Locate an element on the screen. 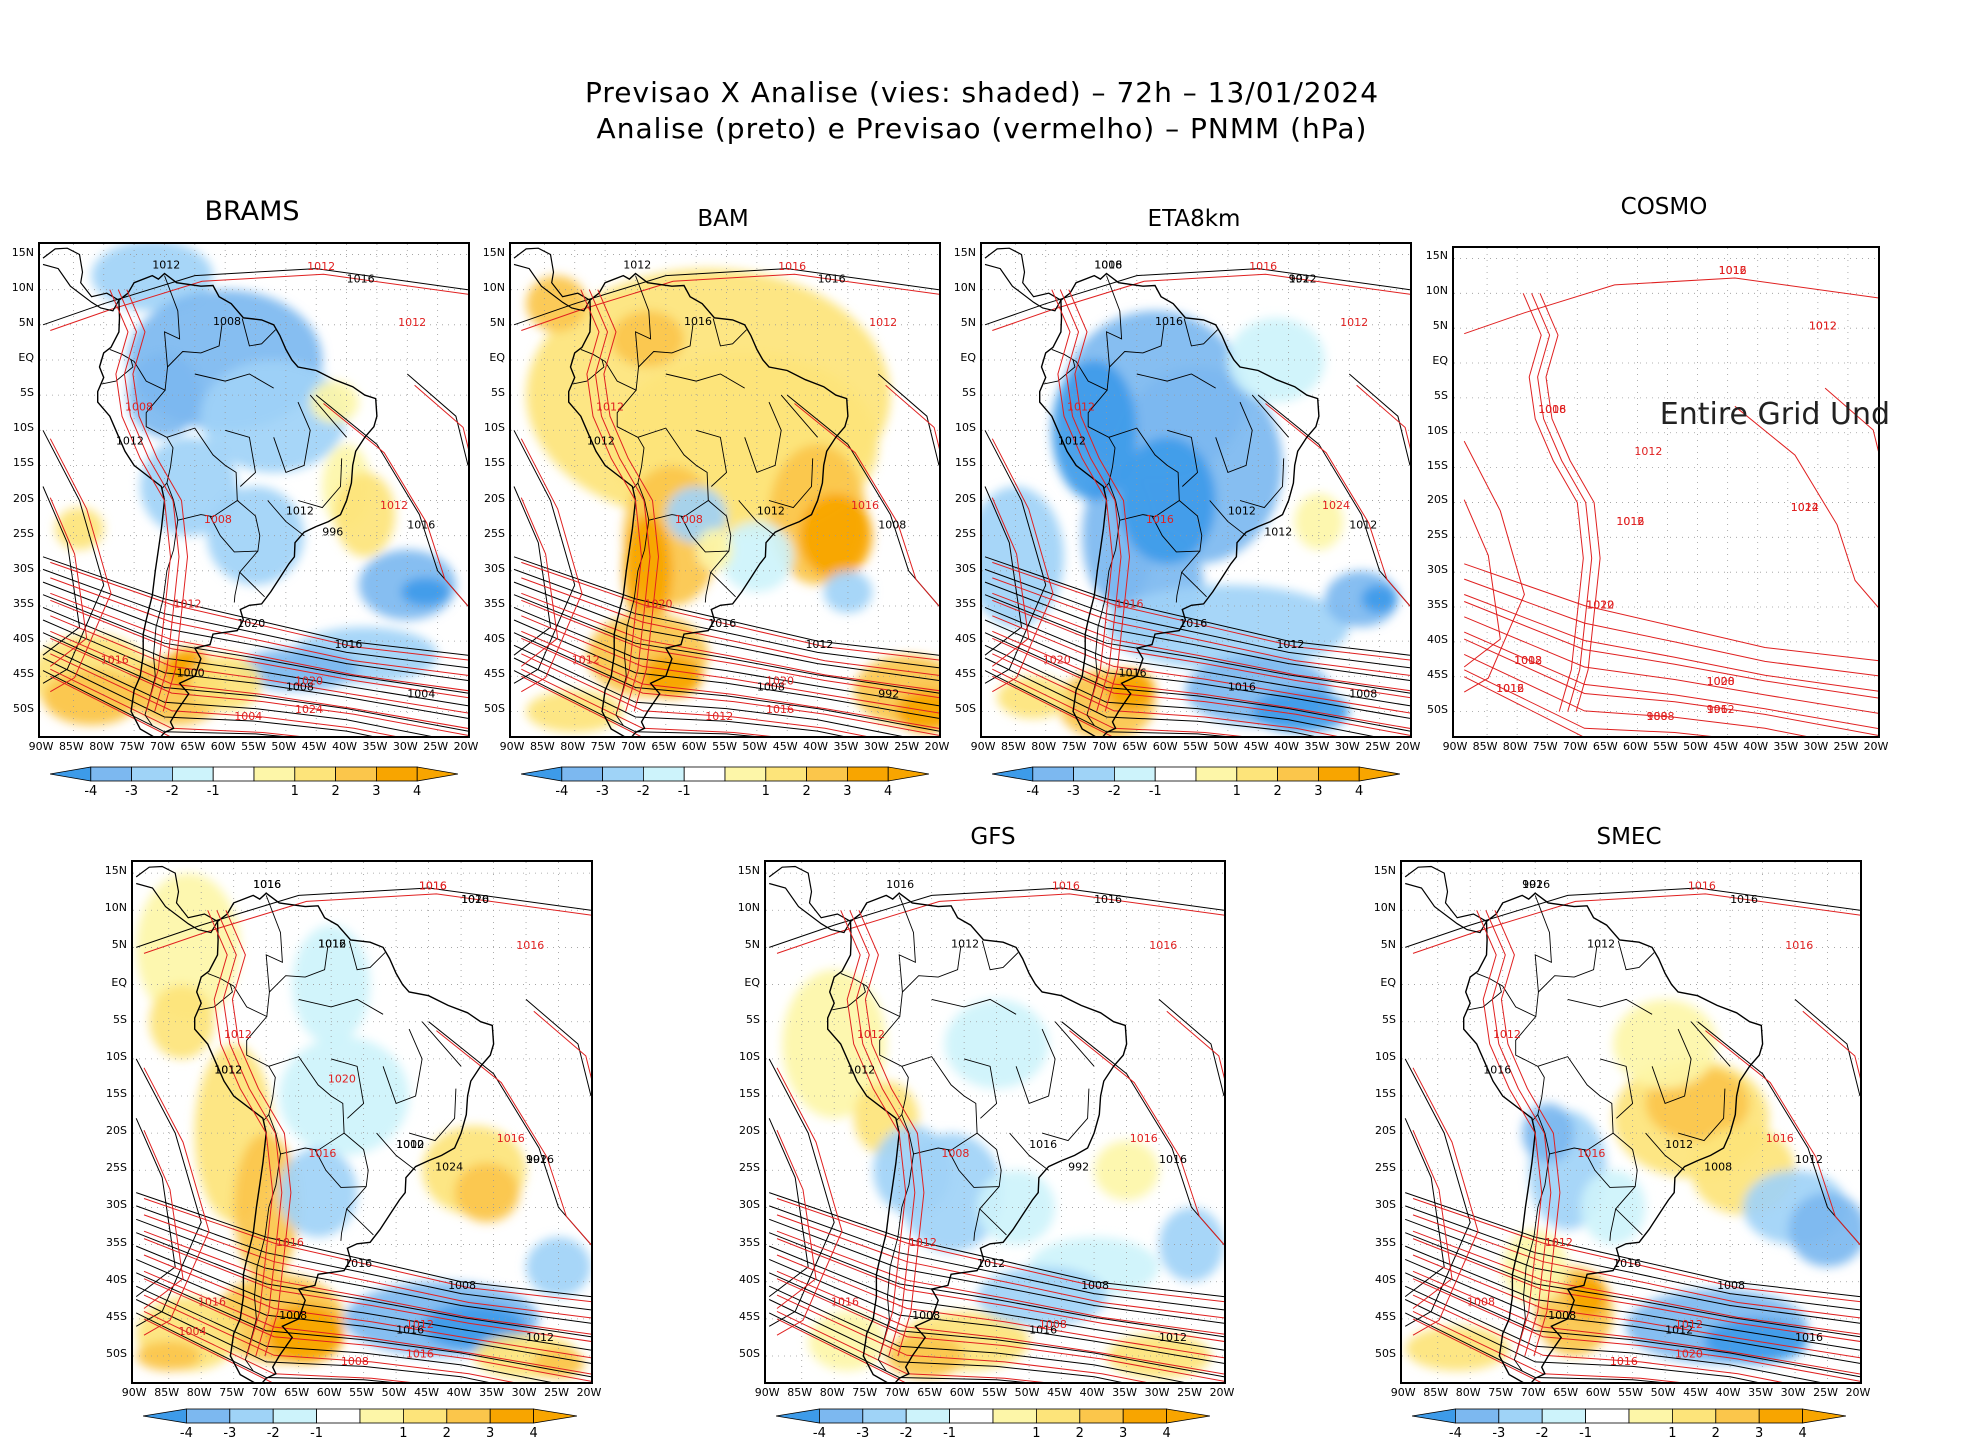 This screenshot has width=1964, height=1441. analysis-contour-label: 1024 is located at coordinates (449, 1166).